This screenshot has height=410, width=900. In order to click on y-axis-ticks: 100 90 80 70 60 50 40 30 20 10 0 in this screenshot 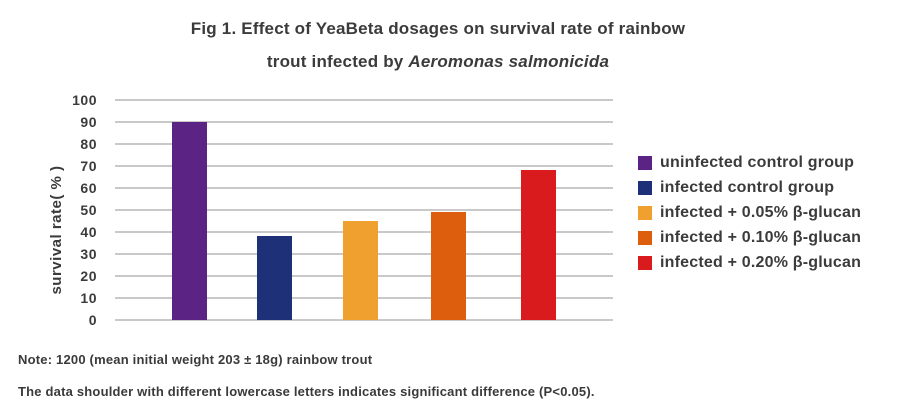, I will do `click(48, 210)`.